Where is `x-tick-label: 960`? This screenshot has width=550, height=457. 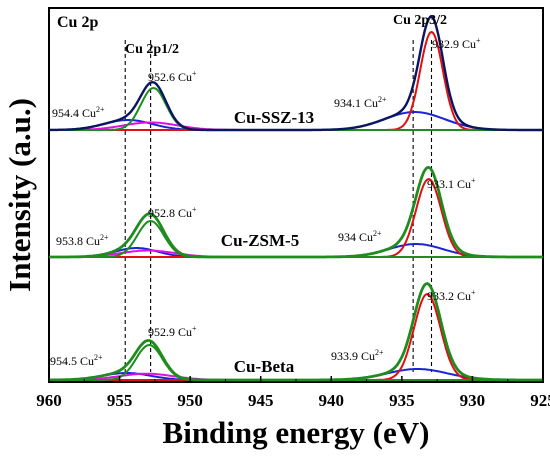
x-tick-label: 960 is located at coordinates (49, 400).